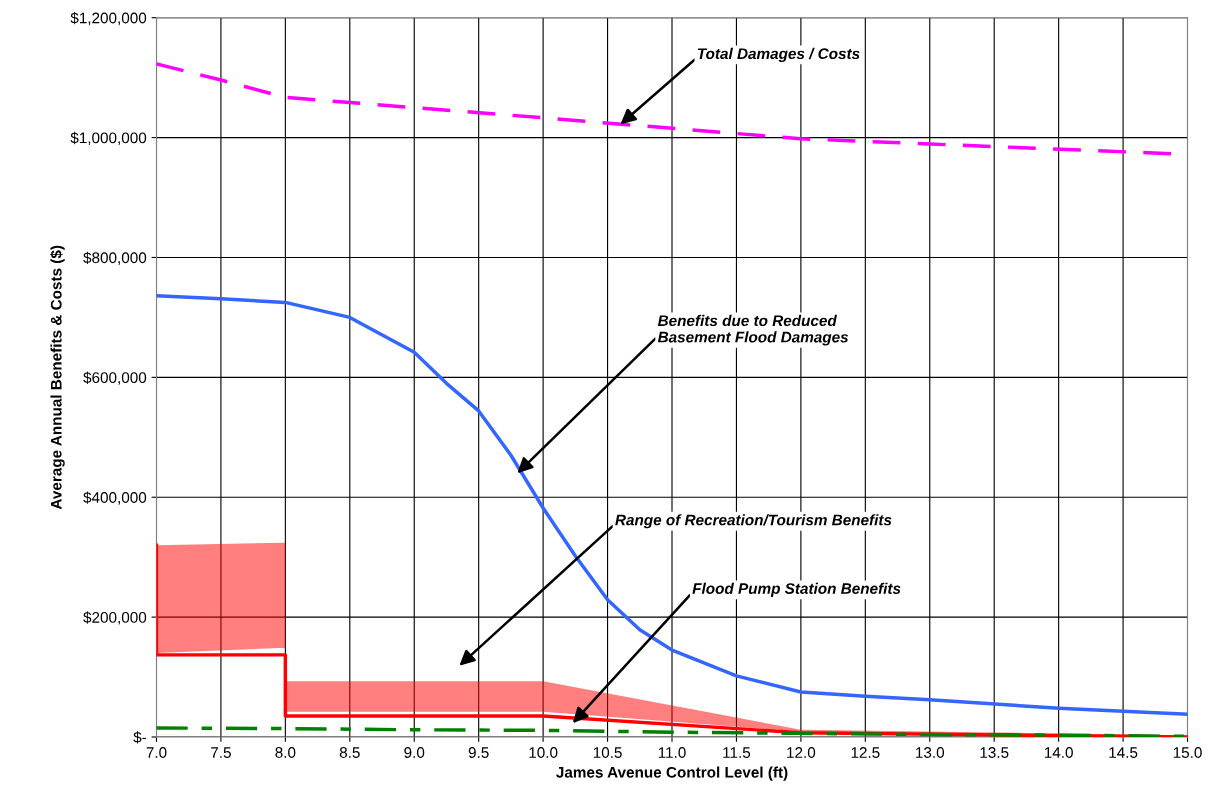 Image resolution: width=1213 pixels, height=805 pixels. I want to click on x-tick-label: 11.5, so click(737, 752).